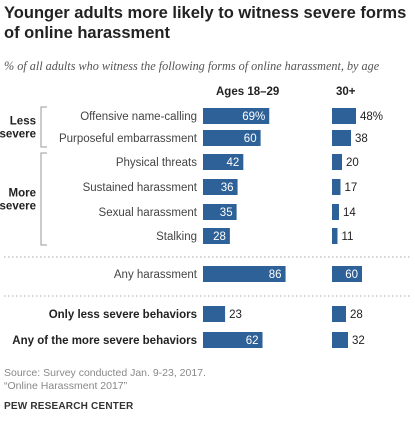  Describe the element at coordinates (235, 315) in the screenshot. I see `value-label-ages-18-29-only-less-severe-behaviors: 23` at that location.